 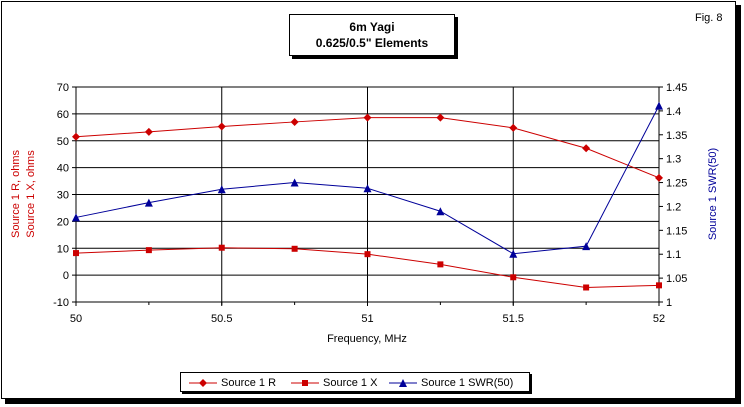 What do you see at coordinates (403, 383) in the screenshot?
I see `legend-marker-triangle-icon` at bounding box center [403, 383].